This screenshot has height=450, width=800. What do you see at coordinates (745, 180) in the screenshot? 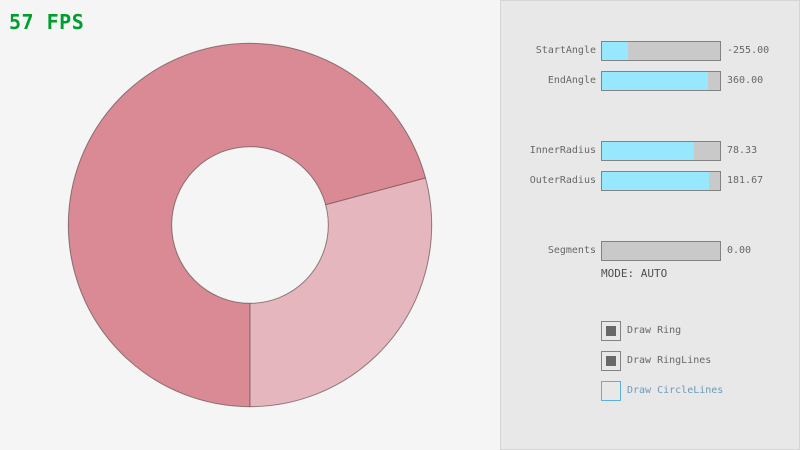
I see `outerradius-value: 181.67` at bounding box center [745, 180].